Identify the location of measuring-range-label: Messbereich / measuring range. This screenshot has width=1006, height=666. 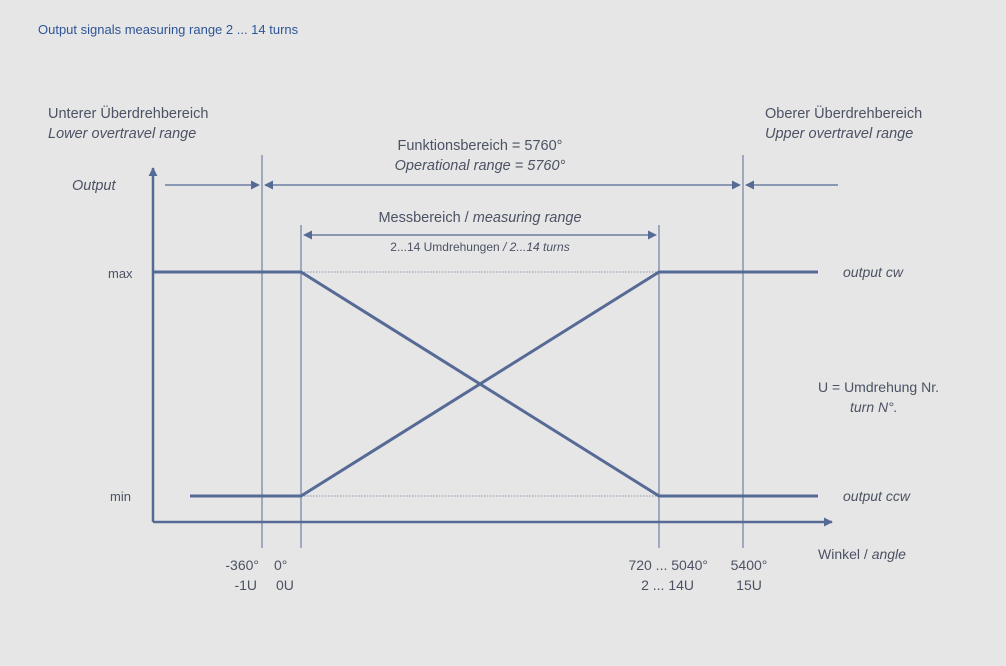
(479, 218).